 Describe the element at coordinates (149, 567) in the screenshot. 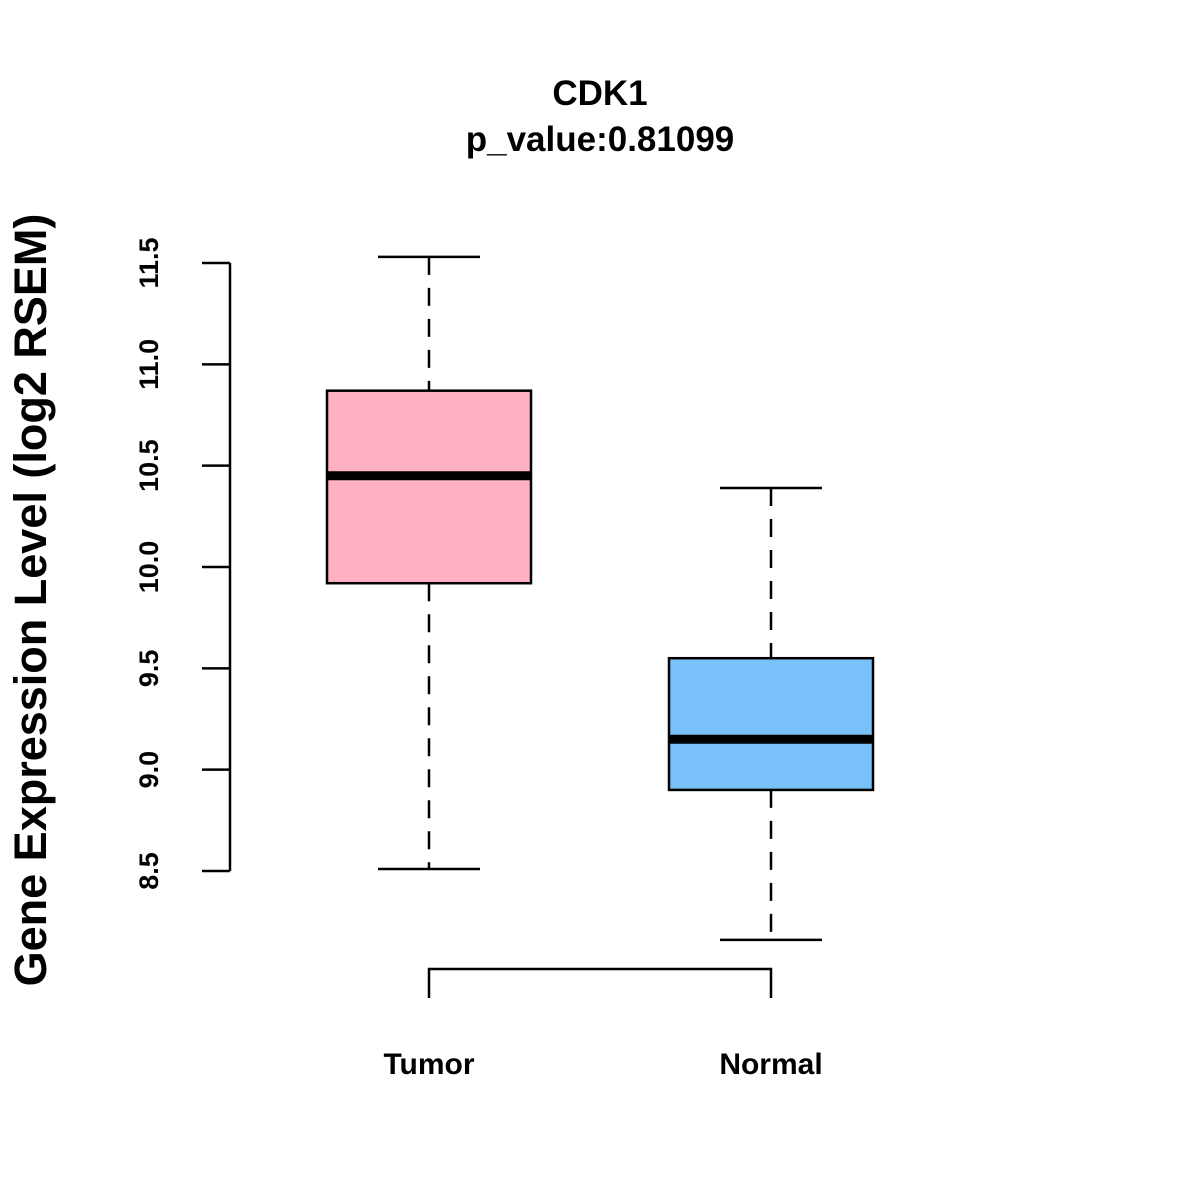

I see `y-tick-label: 10.0` at that location.